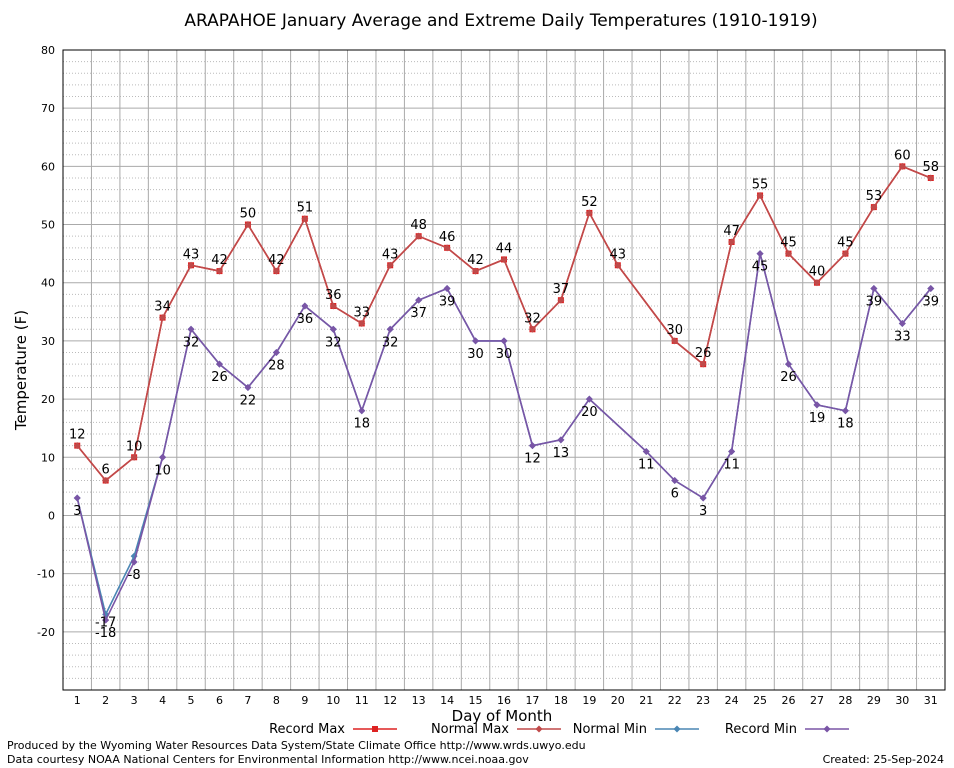  What do you see at coordinates (276, 700) in the screenshot?
I see `x-tick-label: 8` at bounding box center [276, 700].